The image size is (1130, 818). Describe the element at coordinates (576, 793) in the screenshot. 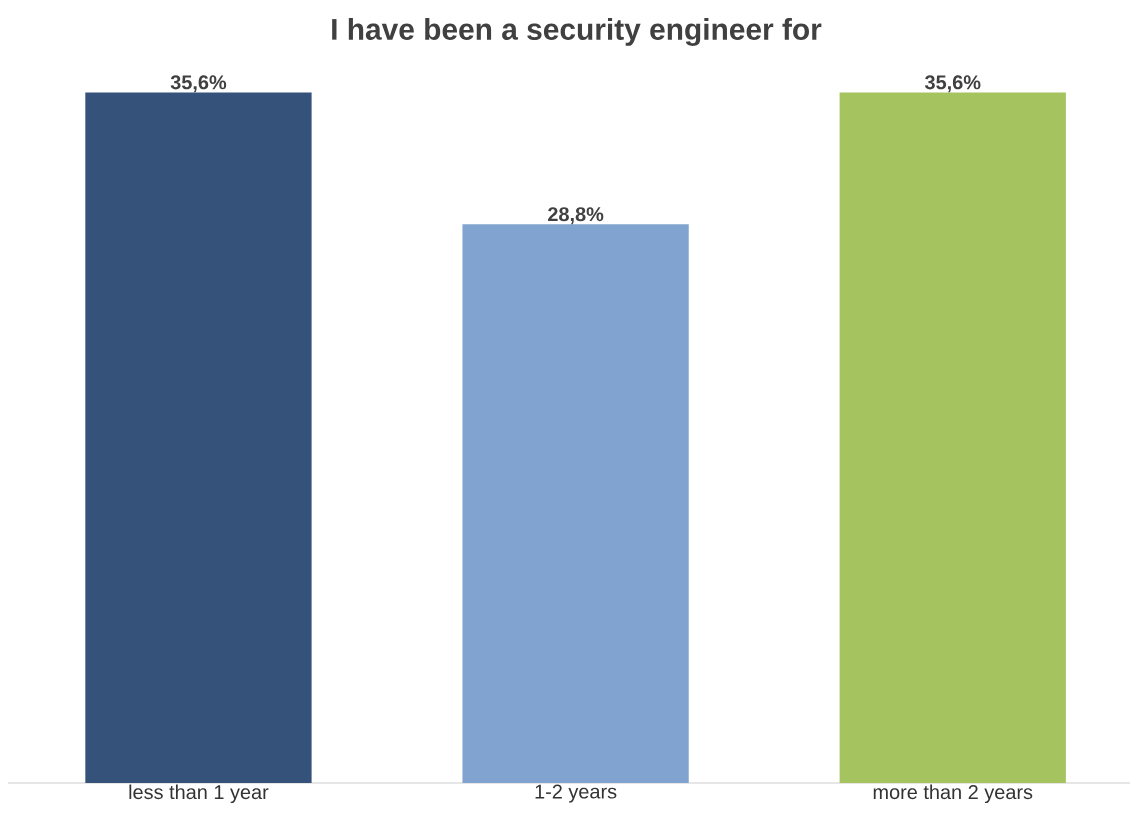

I see `x-tick-label: 1-2 years` at that location.